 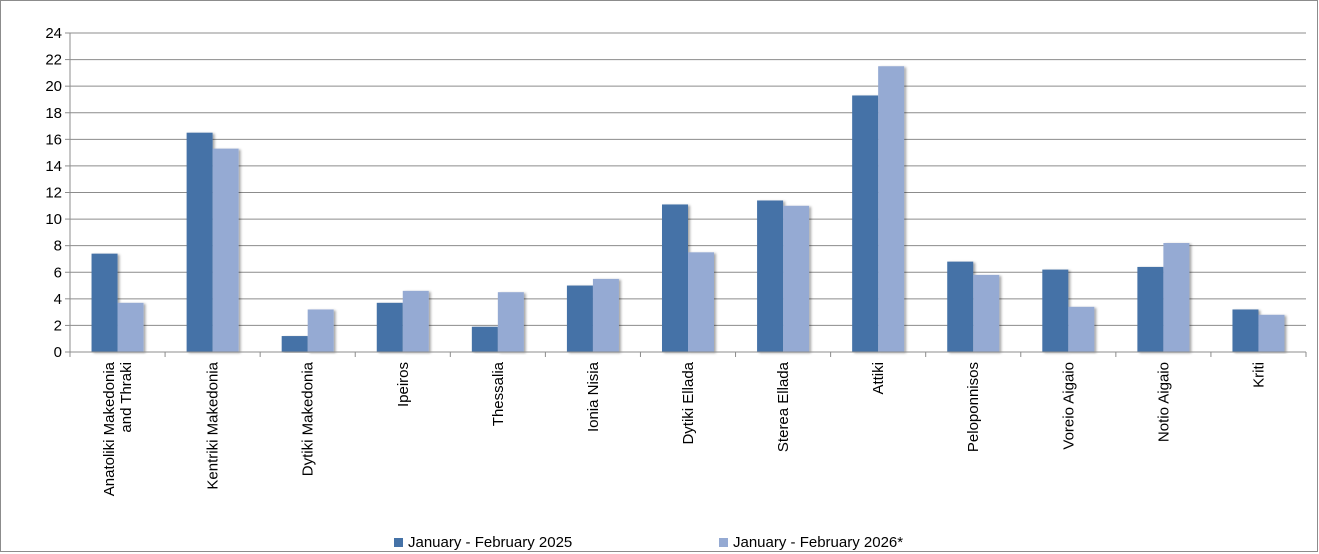 What do you see at coordinates (818, 542) in the screenshot?
I see `legend-label: January - February 2026*` at bounding box center [818, 542].